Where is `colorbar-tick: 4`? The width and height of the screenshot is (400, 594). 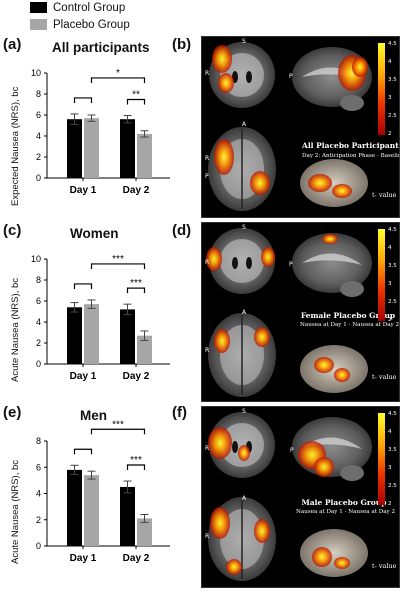 colorbar-tick: 4 is located at coordinates (390, 62).